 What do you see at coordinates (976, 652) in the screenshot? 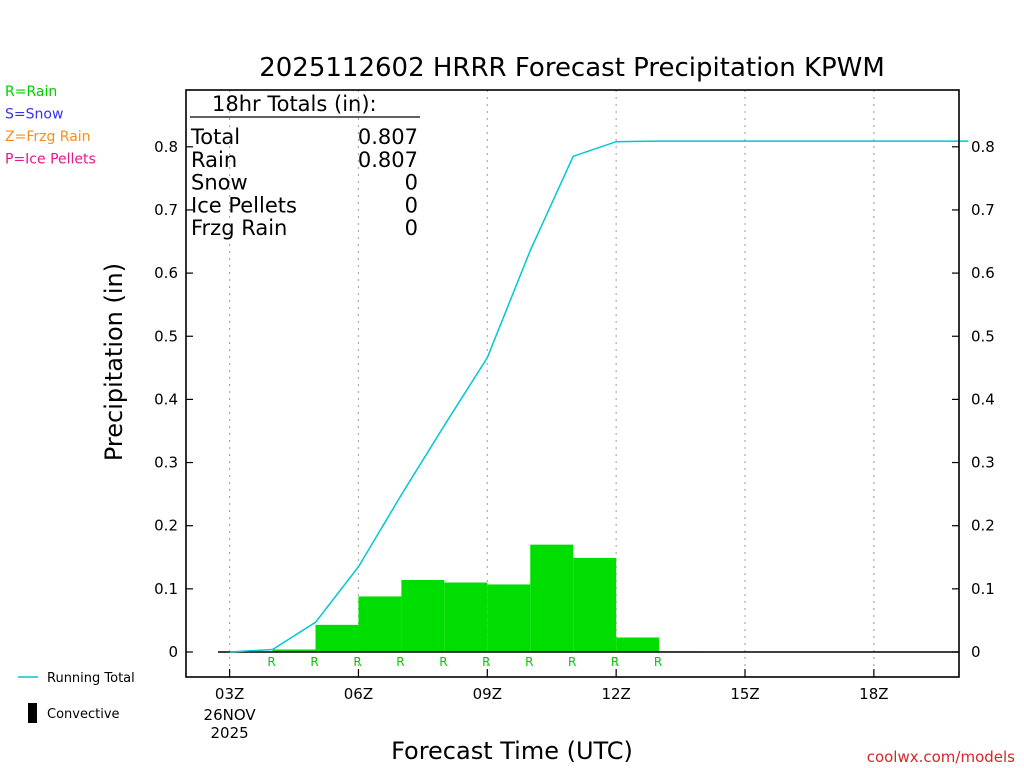
I see `y-tick-label-right-0: 0` at bounding box center [976, 652].